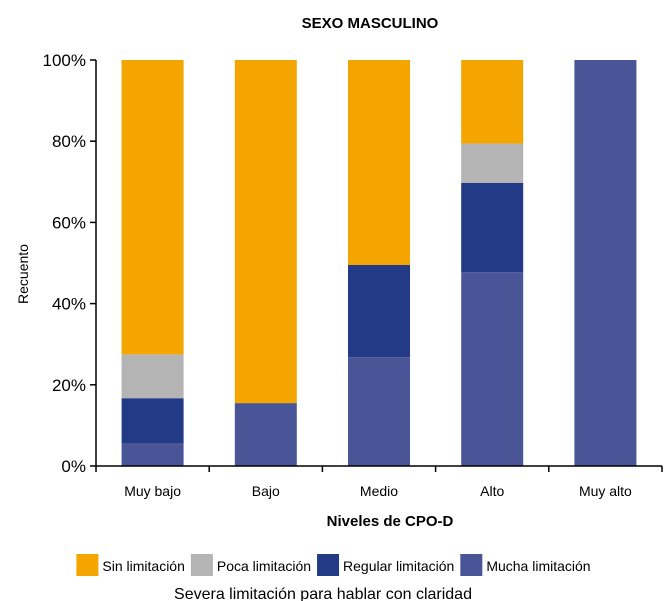 This screenshot has width=667, height=601. What do you see at coordinates (69, 304) in the screenshot?
I see `y-tick-label: 40%` at bounding box center [69, 304].